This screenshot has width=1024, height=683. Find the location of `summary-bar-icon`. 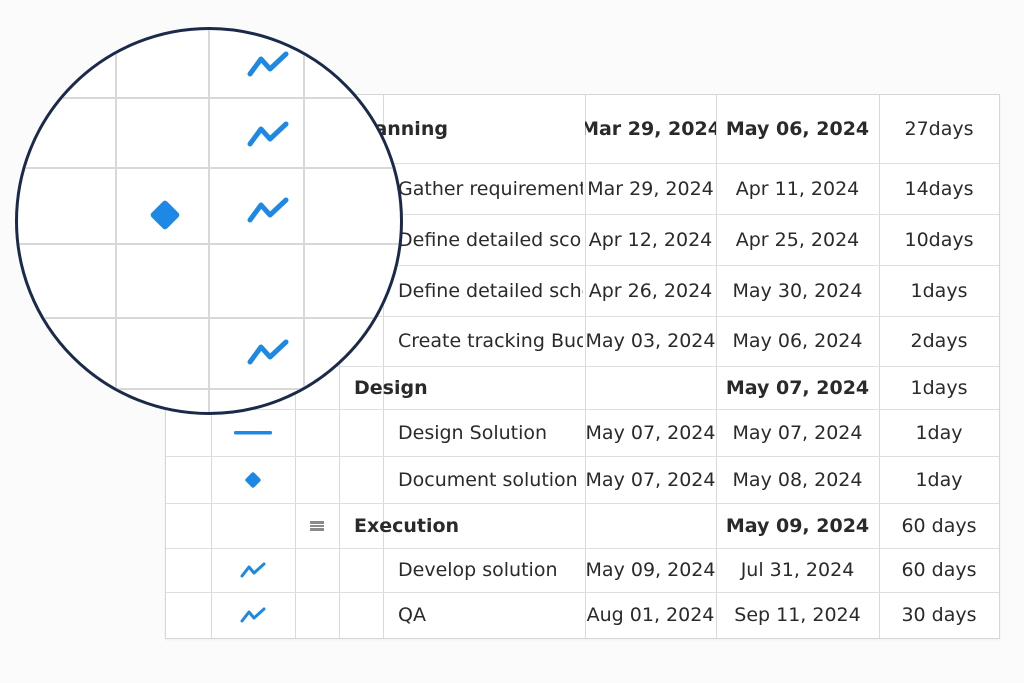

summary-bar-icon is located at coordinates (317, 525).